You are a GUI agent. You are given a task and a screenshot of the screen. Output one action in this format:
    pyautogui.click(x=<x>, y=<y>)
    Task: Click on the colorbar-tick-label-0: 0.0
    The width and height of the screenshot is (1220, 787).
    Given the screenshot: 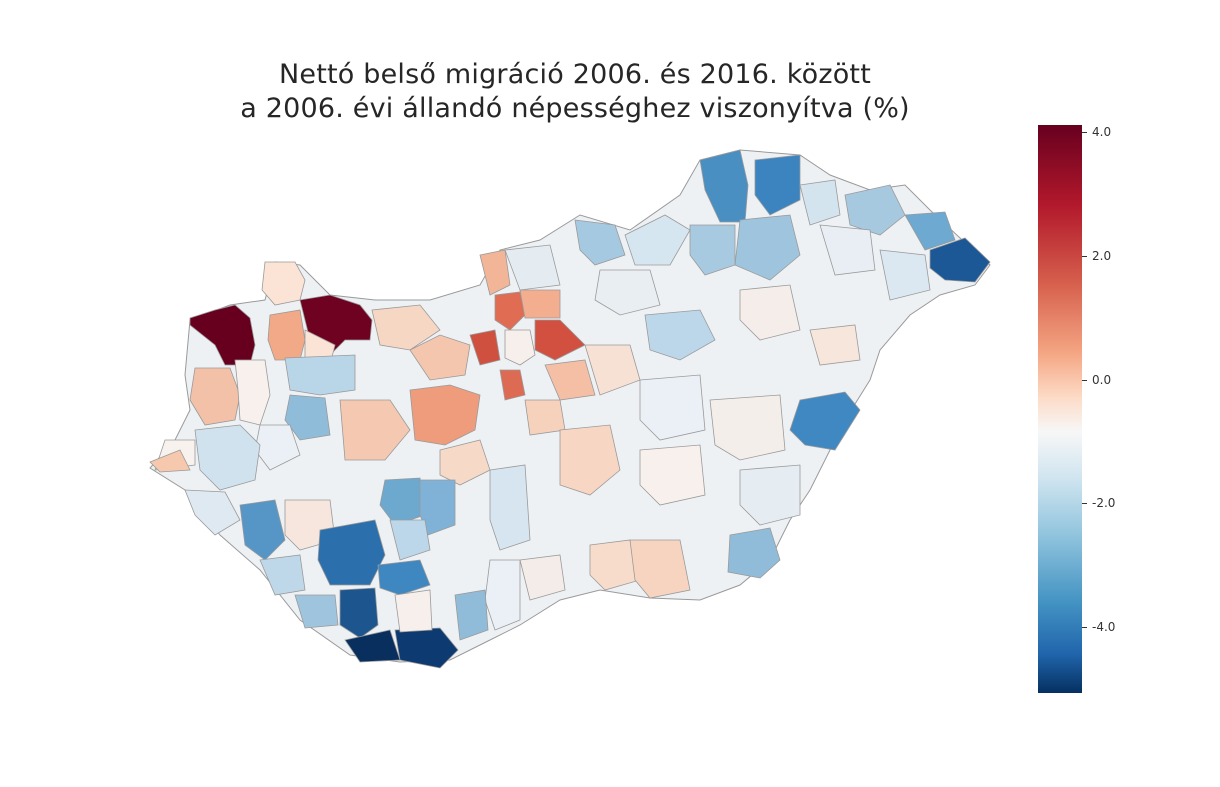 What is the action you would take?
    pyautogui.click(x=1102, y=380)
    